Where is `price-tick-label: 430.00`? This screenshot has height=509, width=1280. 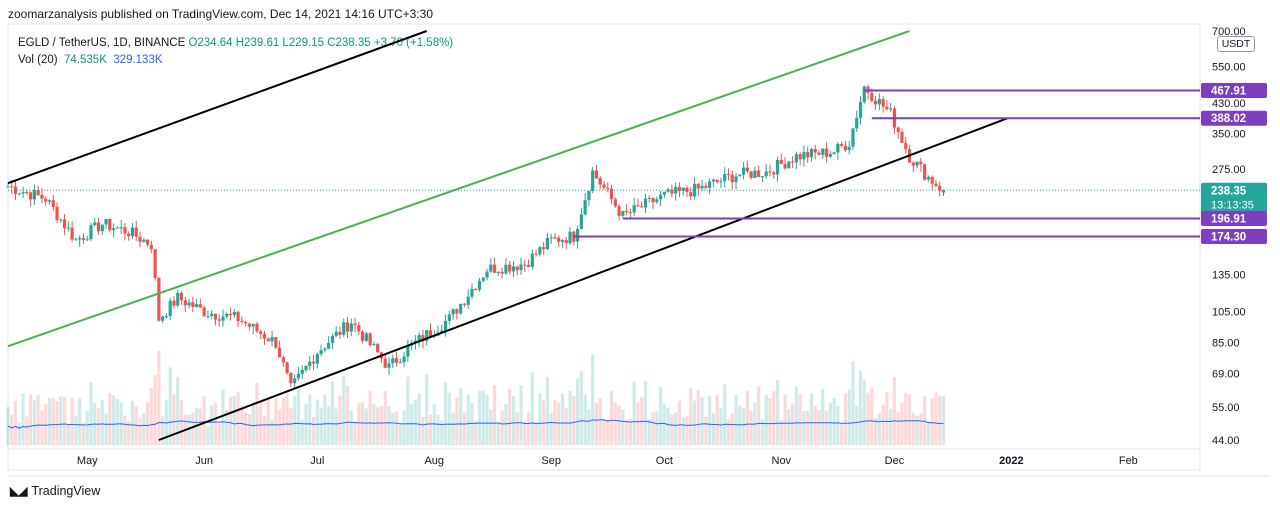
price-tick-label: 430.00 is located at coordinates (1229, 104).